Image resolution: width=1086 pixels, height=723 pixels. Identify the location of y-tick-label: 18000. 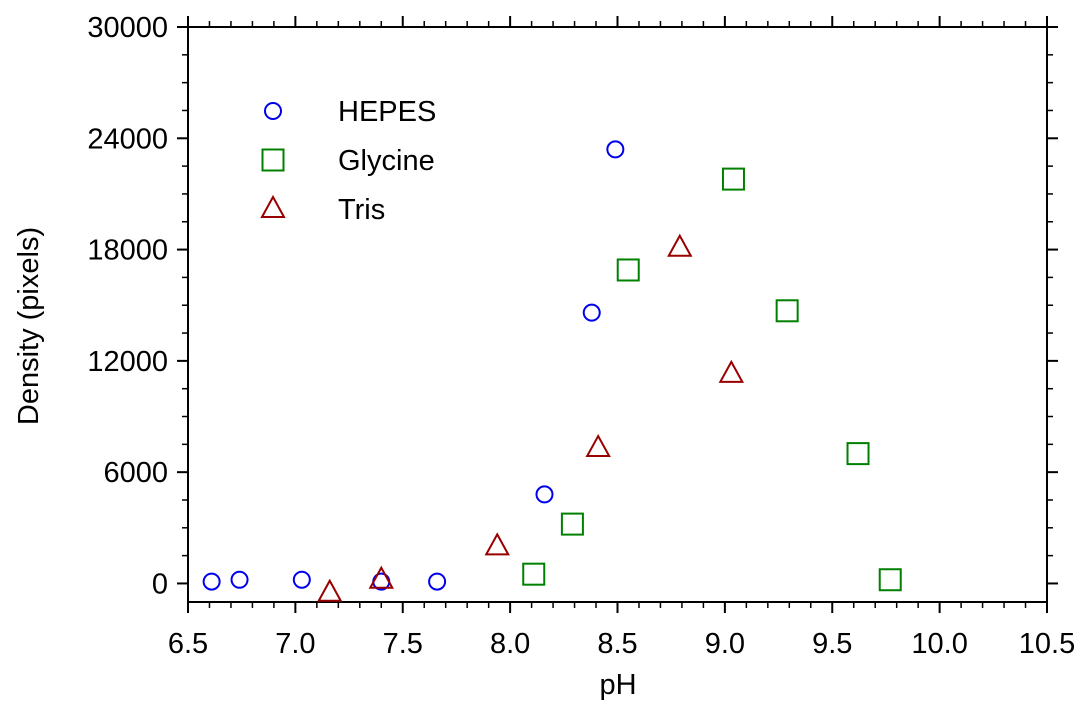
(127, 251).